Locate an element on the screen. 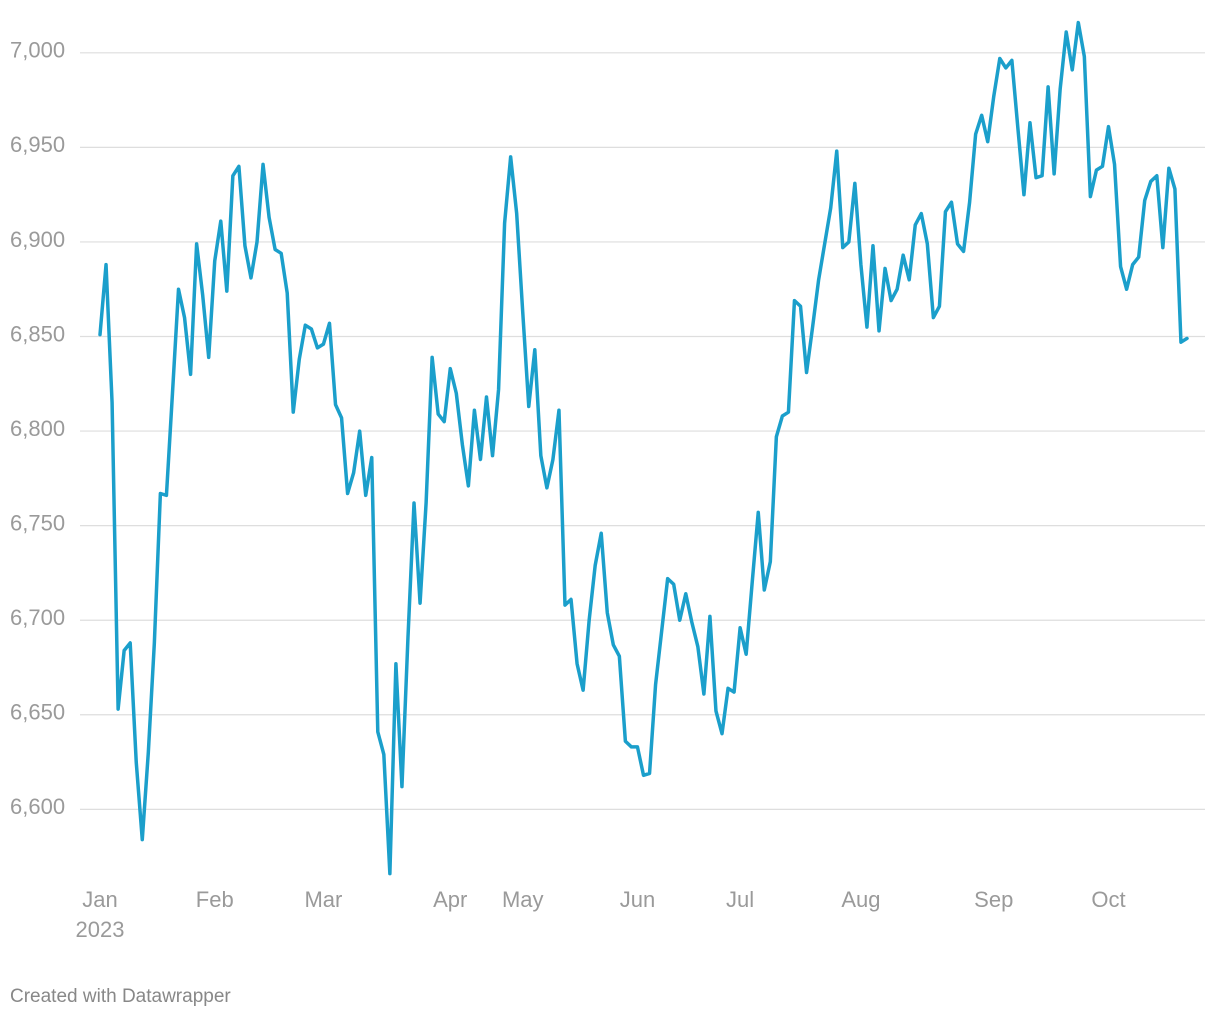  x-year-label: 2023 is located at coordinates (100, 929).